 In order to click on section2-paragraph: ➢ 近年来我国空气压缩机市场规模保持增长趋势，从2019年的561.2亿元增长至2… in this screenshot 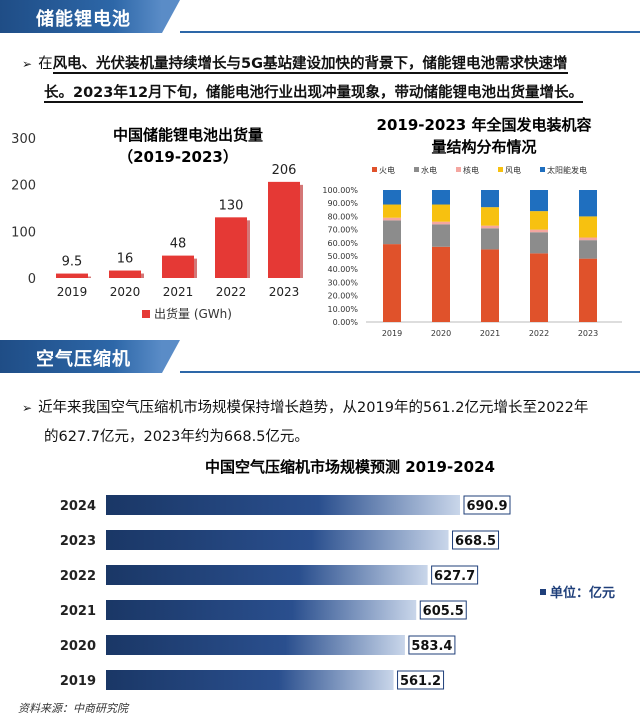, I will do `click(322, 423)`.